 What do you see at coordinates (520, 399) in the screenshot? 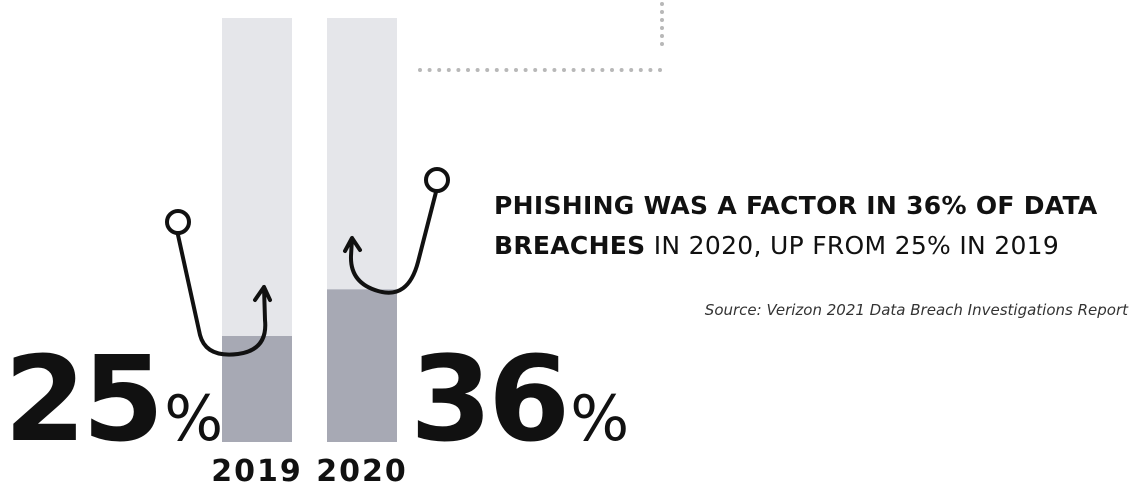
I see `value-label-2020: 36%` at bounding box center [520, 399].